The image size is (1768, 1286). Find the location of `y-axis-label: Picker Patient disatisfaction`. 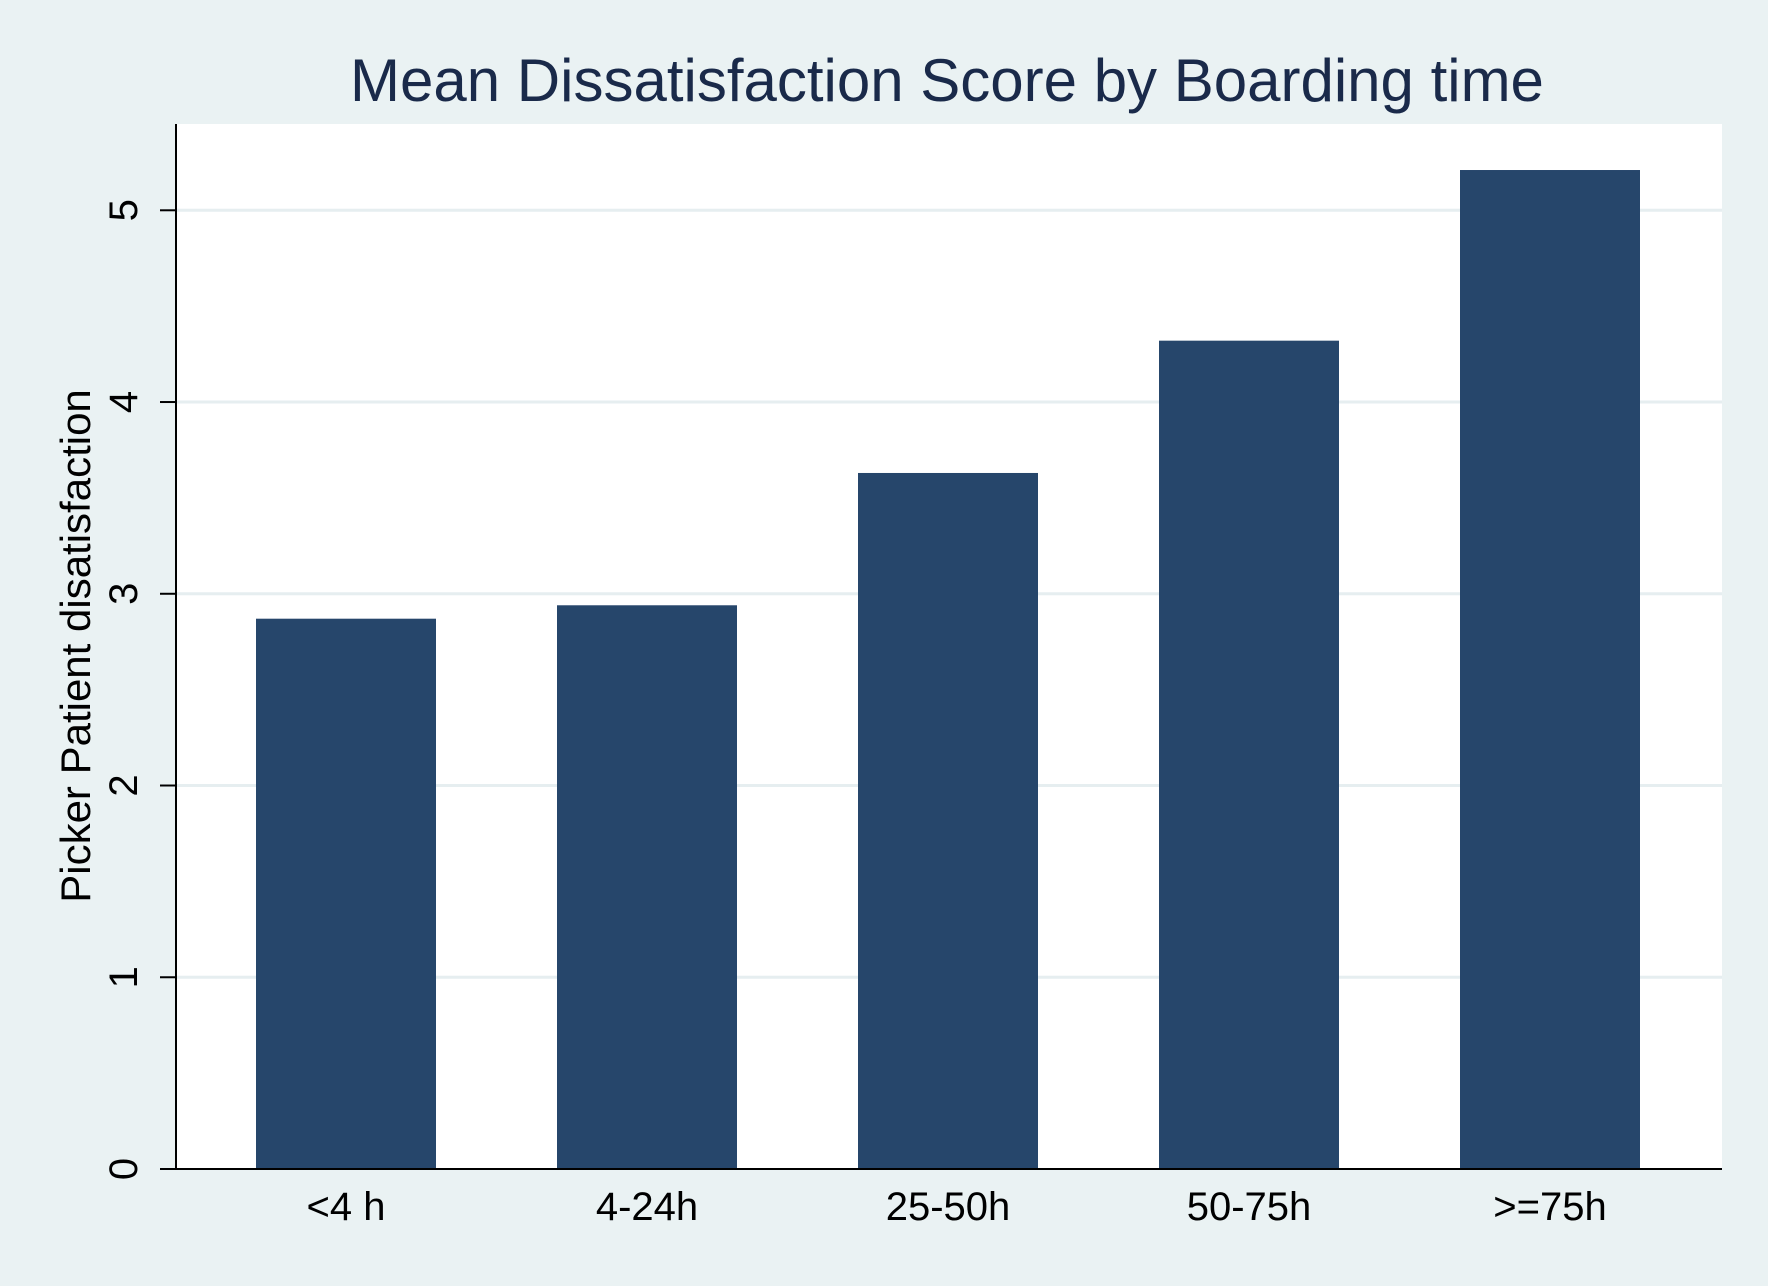

y-axis-label: Picker Patient disatisfaction is located at coordinates (75, 646).